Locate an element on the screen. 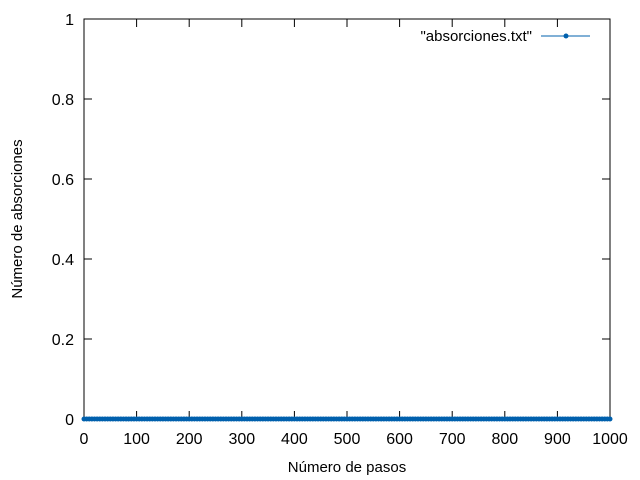 Image resolution: width=640 pixels, height=480 pixels. x-axis-label: Número de pasos is located at coordinates (347, 467).